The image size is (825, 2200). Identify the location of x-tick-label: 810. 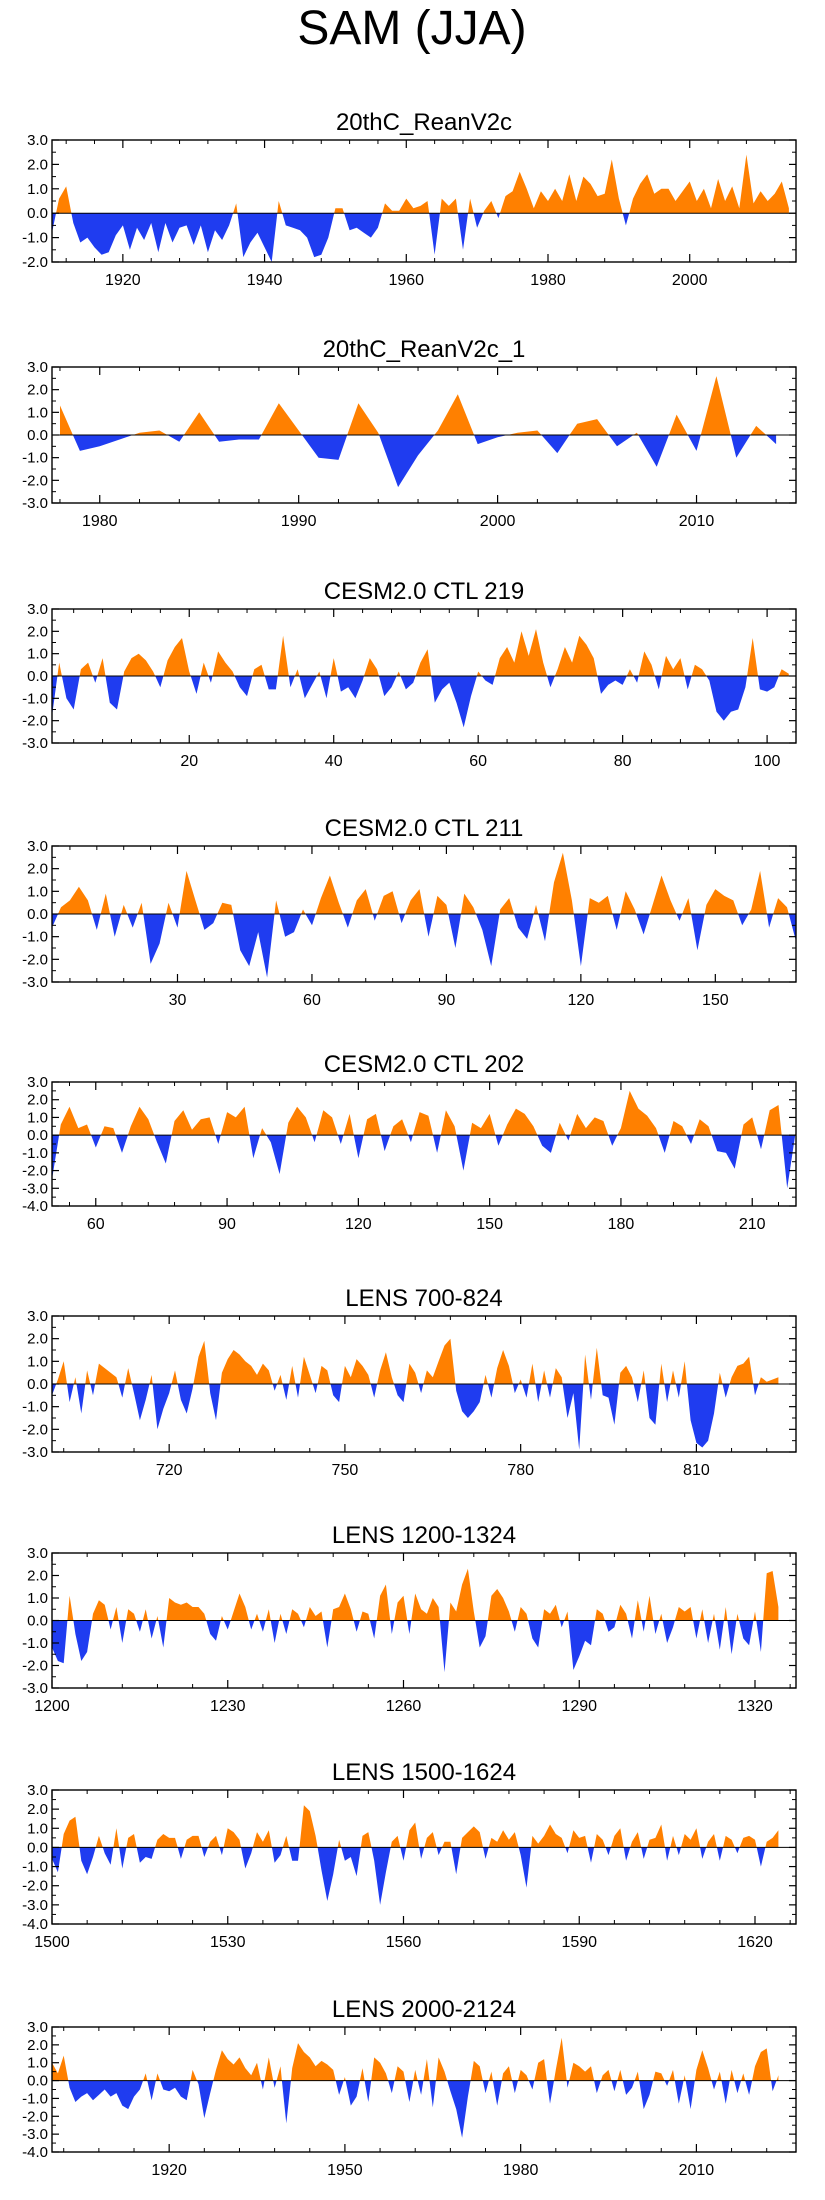
(696, 1470).